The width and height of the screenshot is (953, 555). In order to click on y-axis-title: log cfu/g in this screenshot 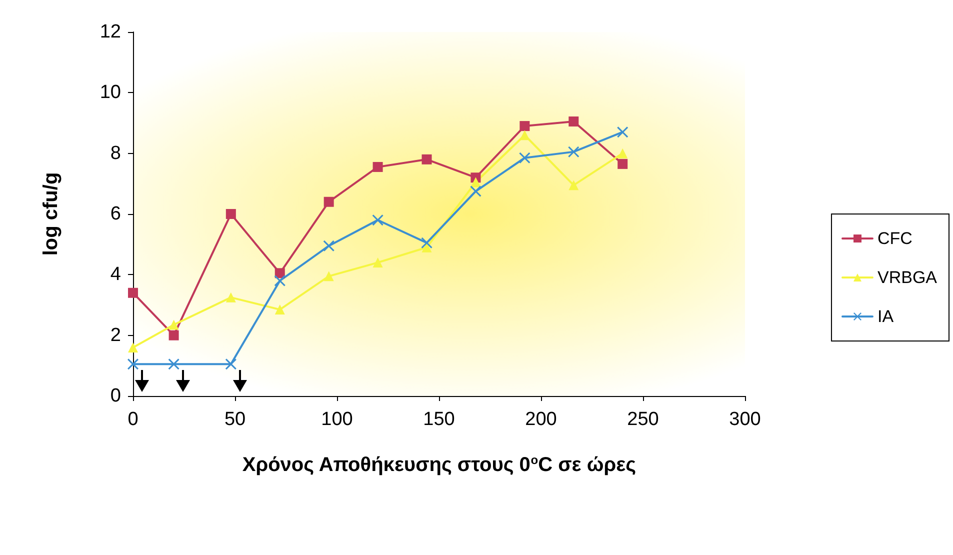, I will do `click(51, 214)`.